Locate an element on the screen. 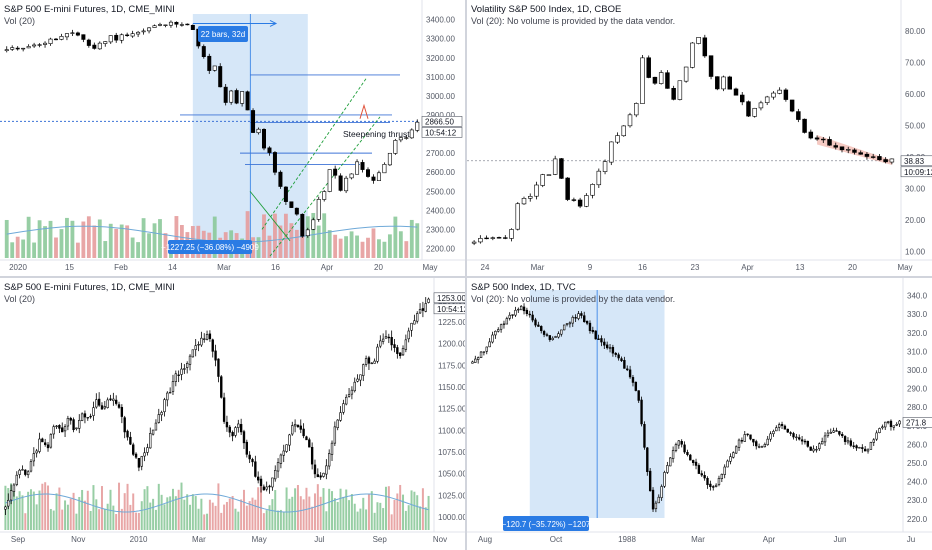 This screenshot has height=550, width=932. y-tick-label: 1150.00 is located at coordinates (451, 387).